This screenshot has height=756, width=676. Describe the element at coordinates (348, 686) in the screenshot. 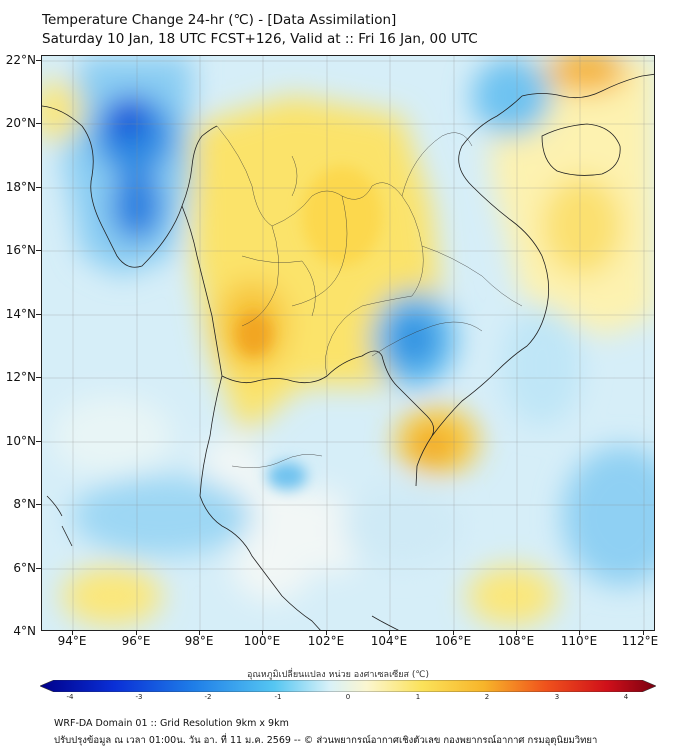

I see `colorbar` at that location.